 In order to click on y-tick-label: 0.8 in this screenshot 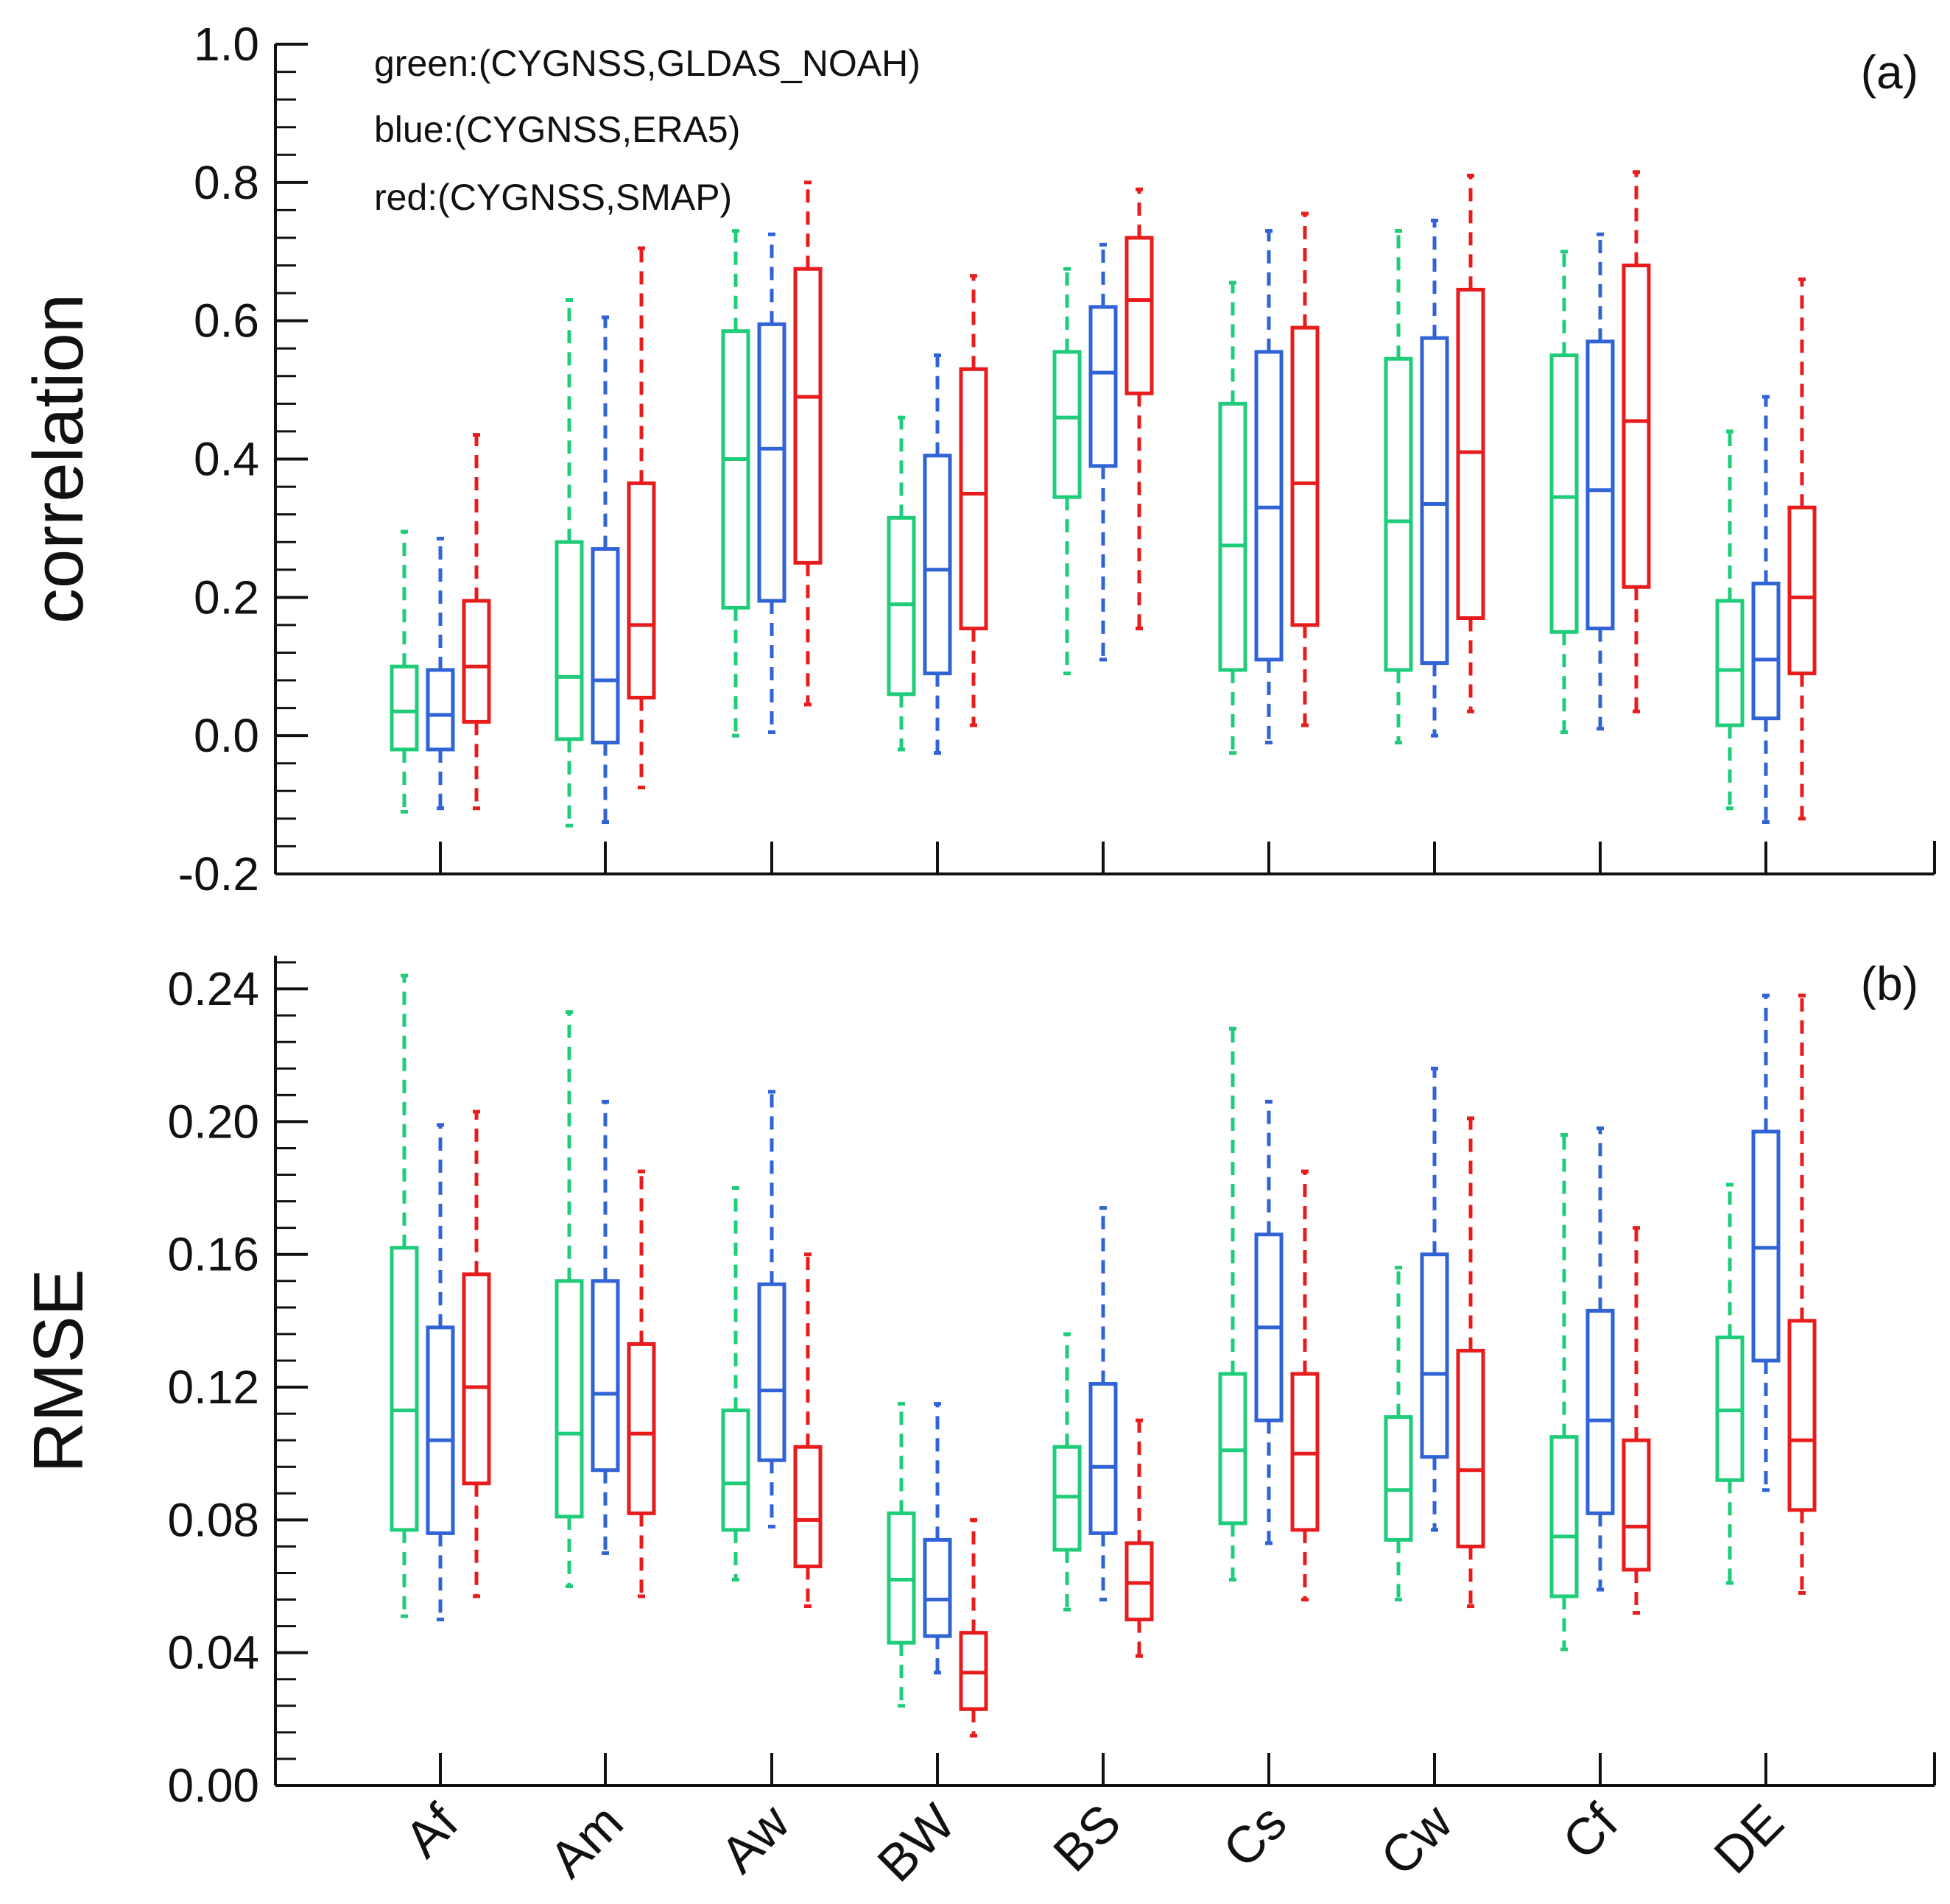, I will do `click(226, 182)`.